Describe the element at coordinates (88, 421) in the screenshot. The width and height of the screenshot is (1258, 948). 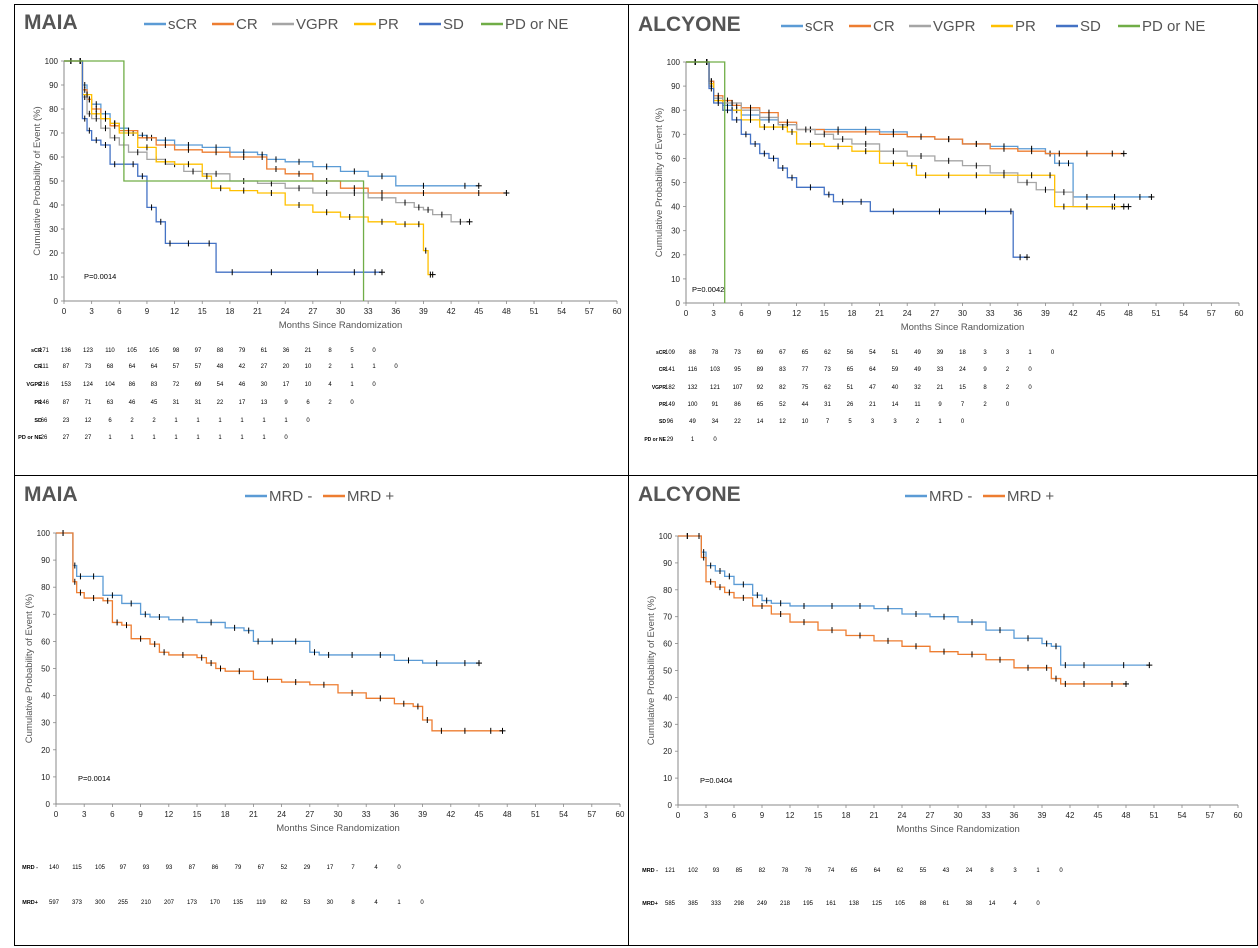
I see `risk-value: 12` at that location.